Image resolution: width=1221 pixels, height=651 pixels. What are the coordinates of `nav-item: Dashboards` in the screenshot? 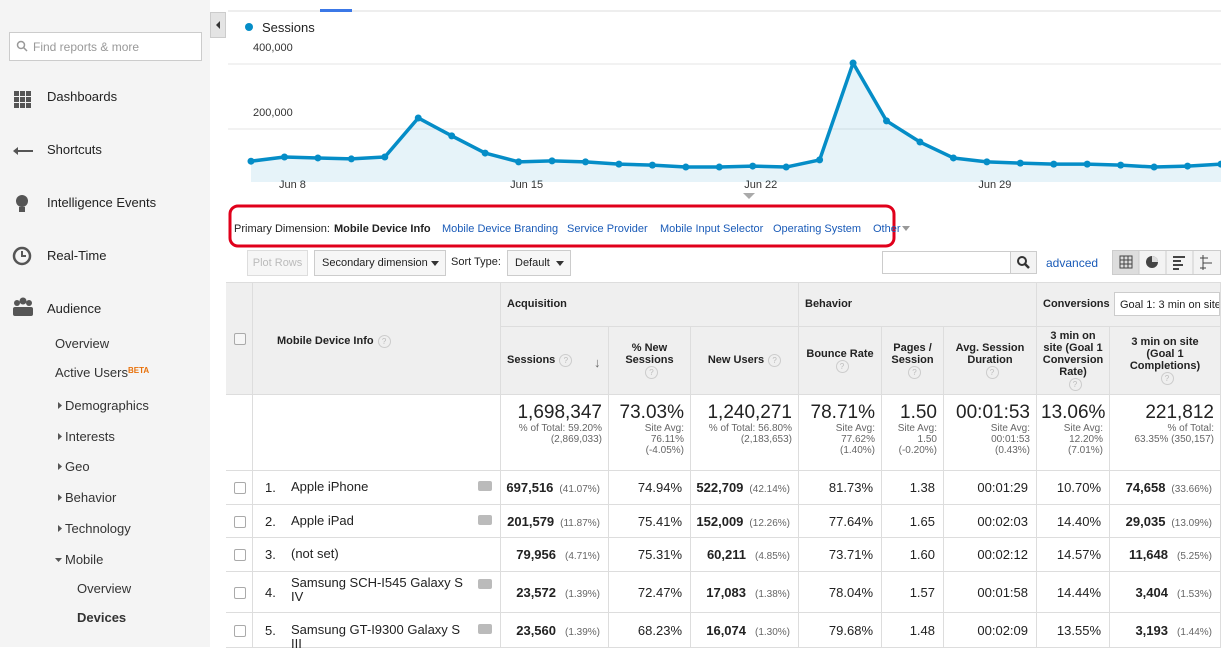 It's located at (82, 96).